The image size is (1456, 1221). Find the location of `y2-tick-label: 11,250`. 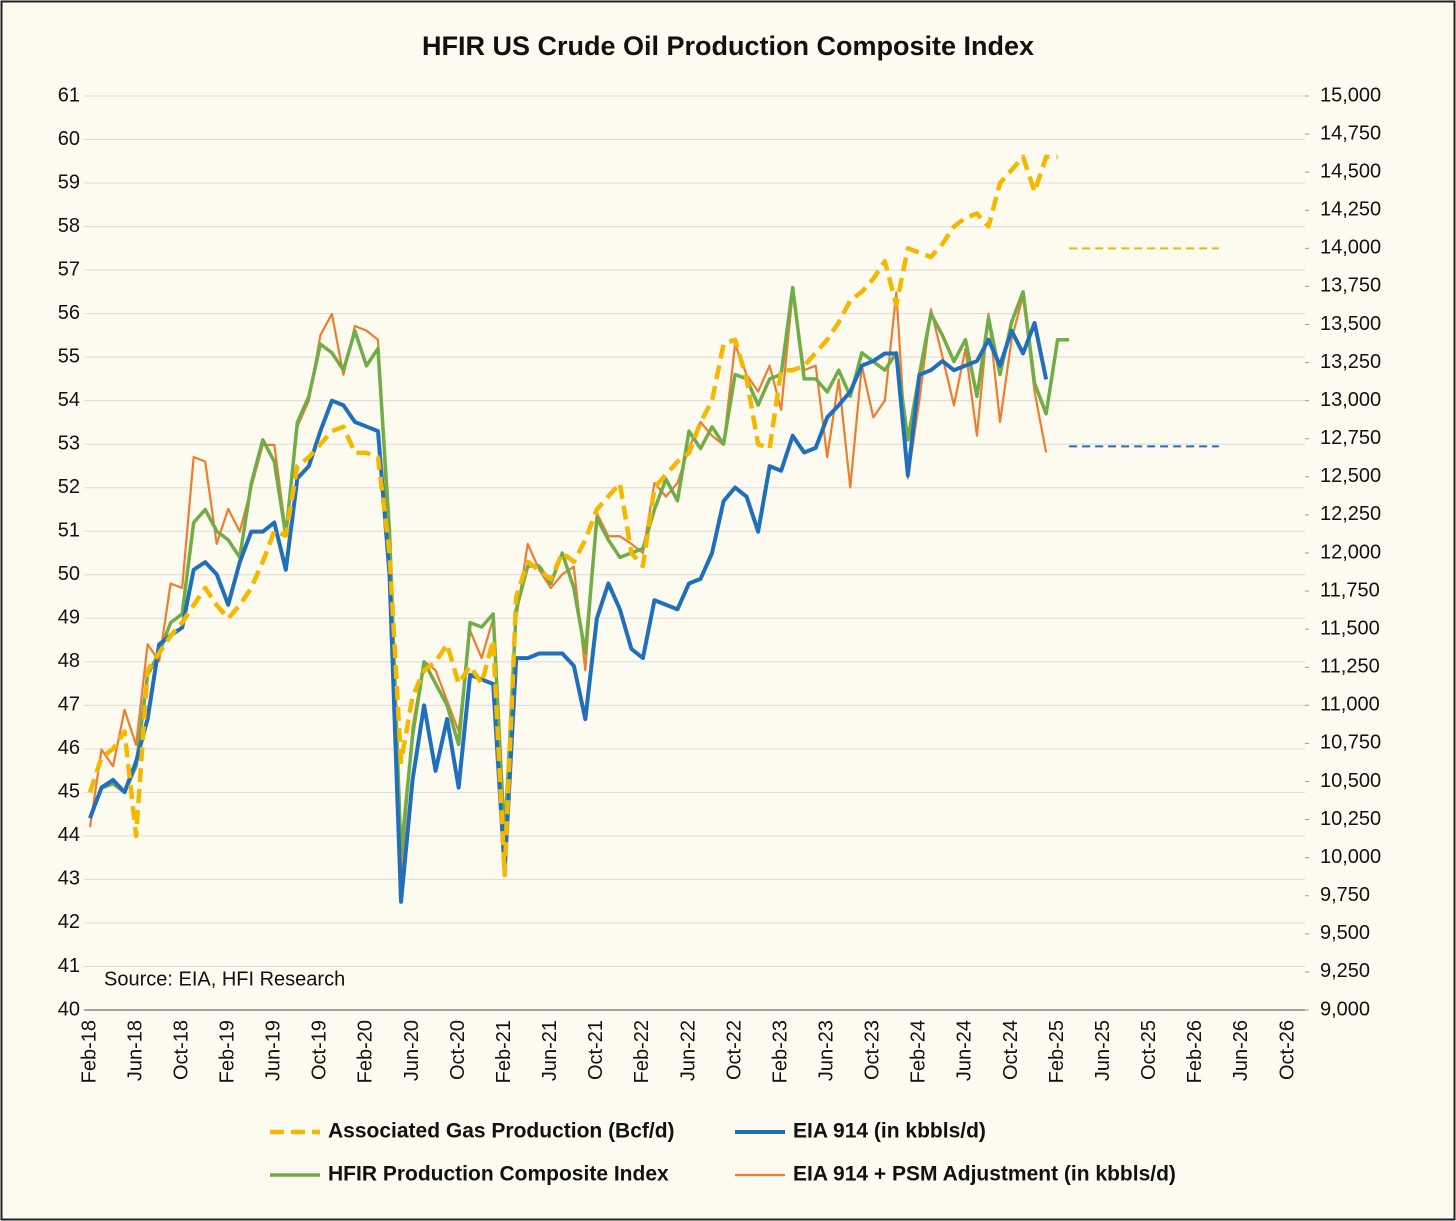

y2-tick-label: 11,250 is located at coordinates (1350, 667).